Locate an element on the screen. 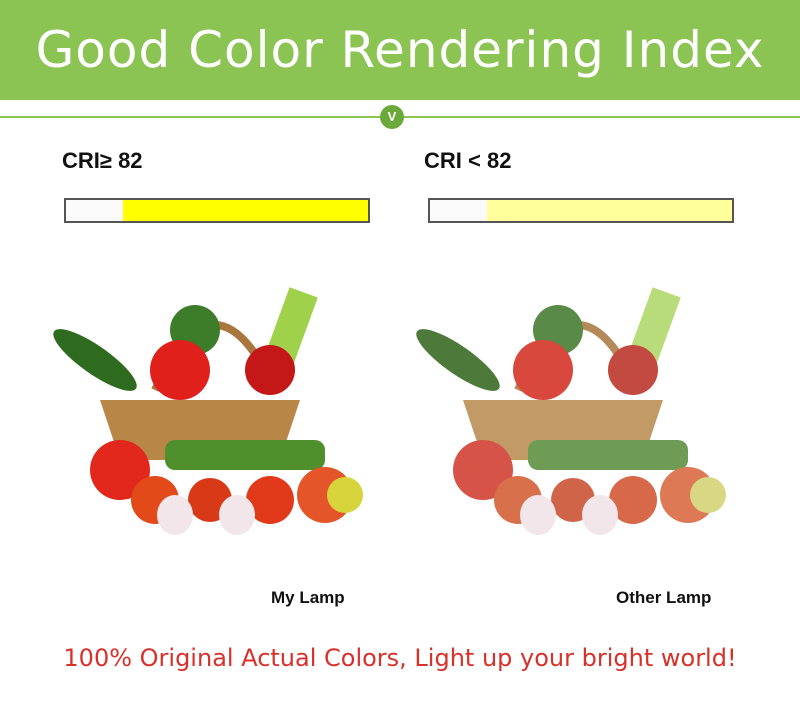  vegetable-basket-image-right is located at coordinates (571, 411).